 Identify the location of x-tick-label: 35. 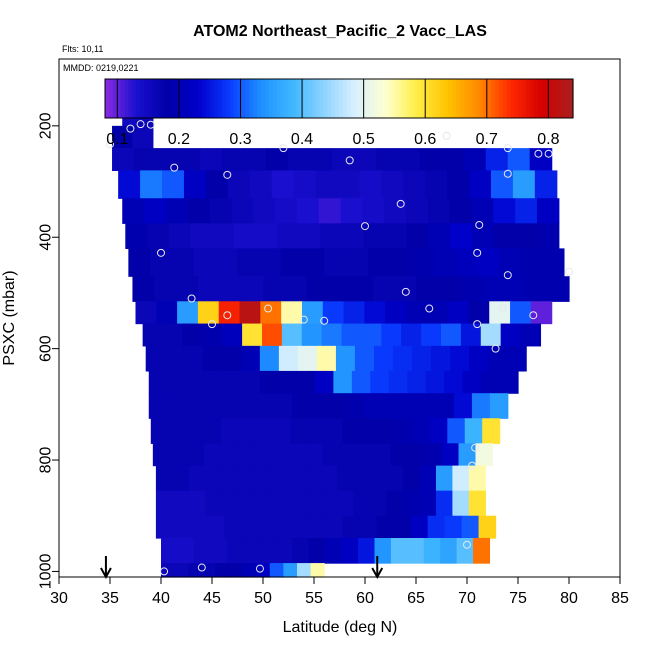
(110, 598).